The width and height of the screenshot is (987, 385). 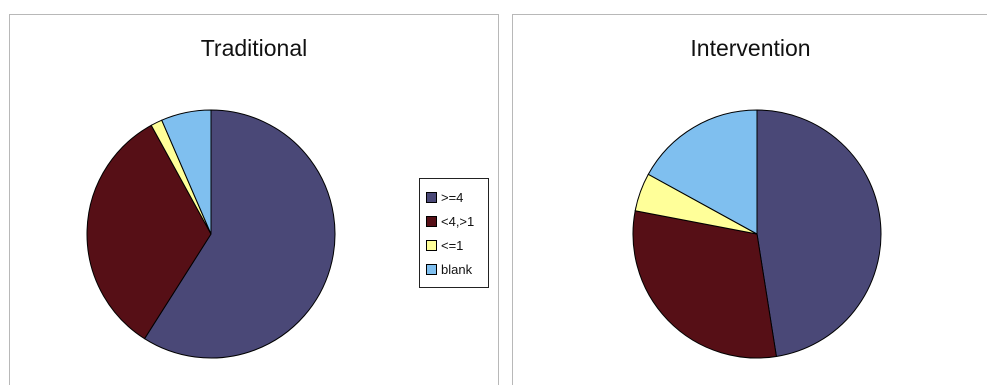 I want to click on legend-label: blank, so click(x=457, y=269).